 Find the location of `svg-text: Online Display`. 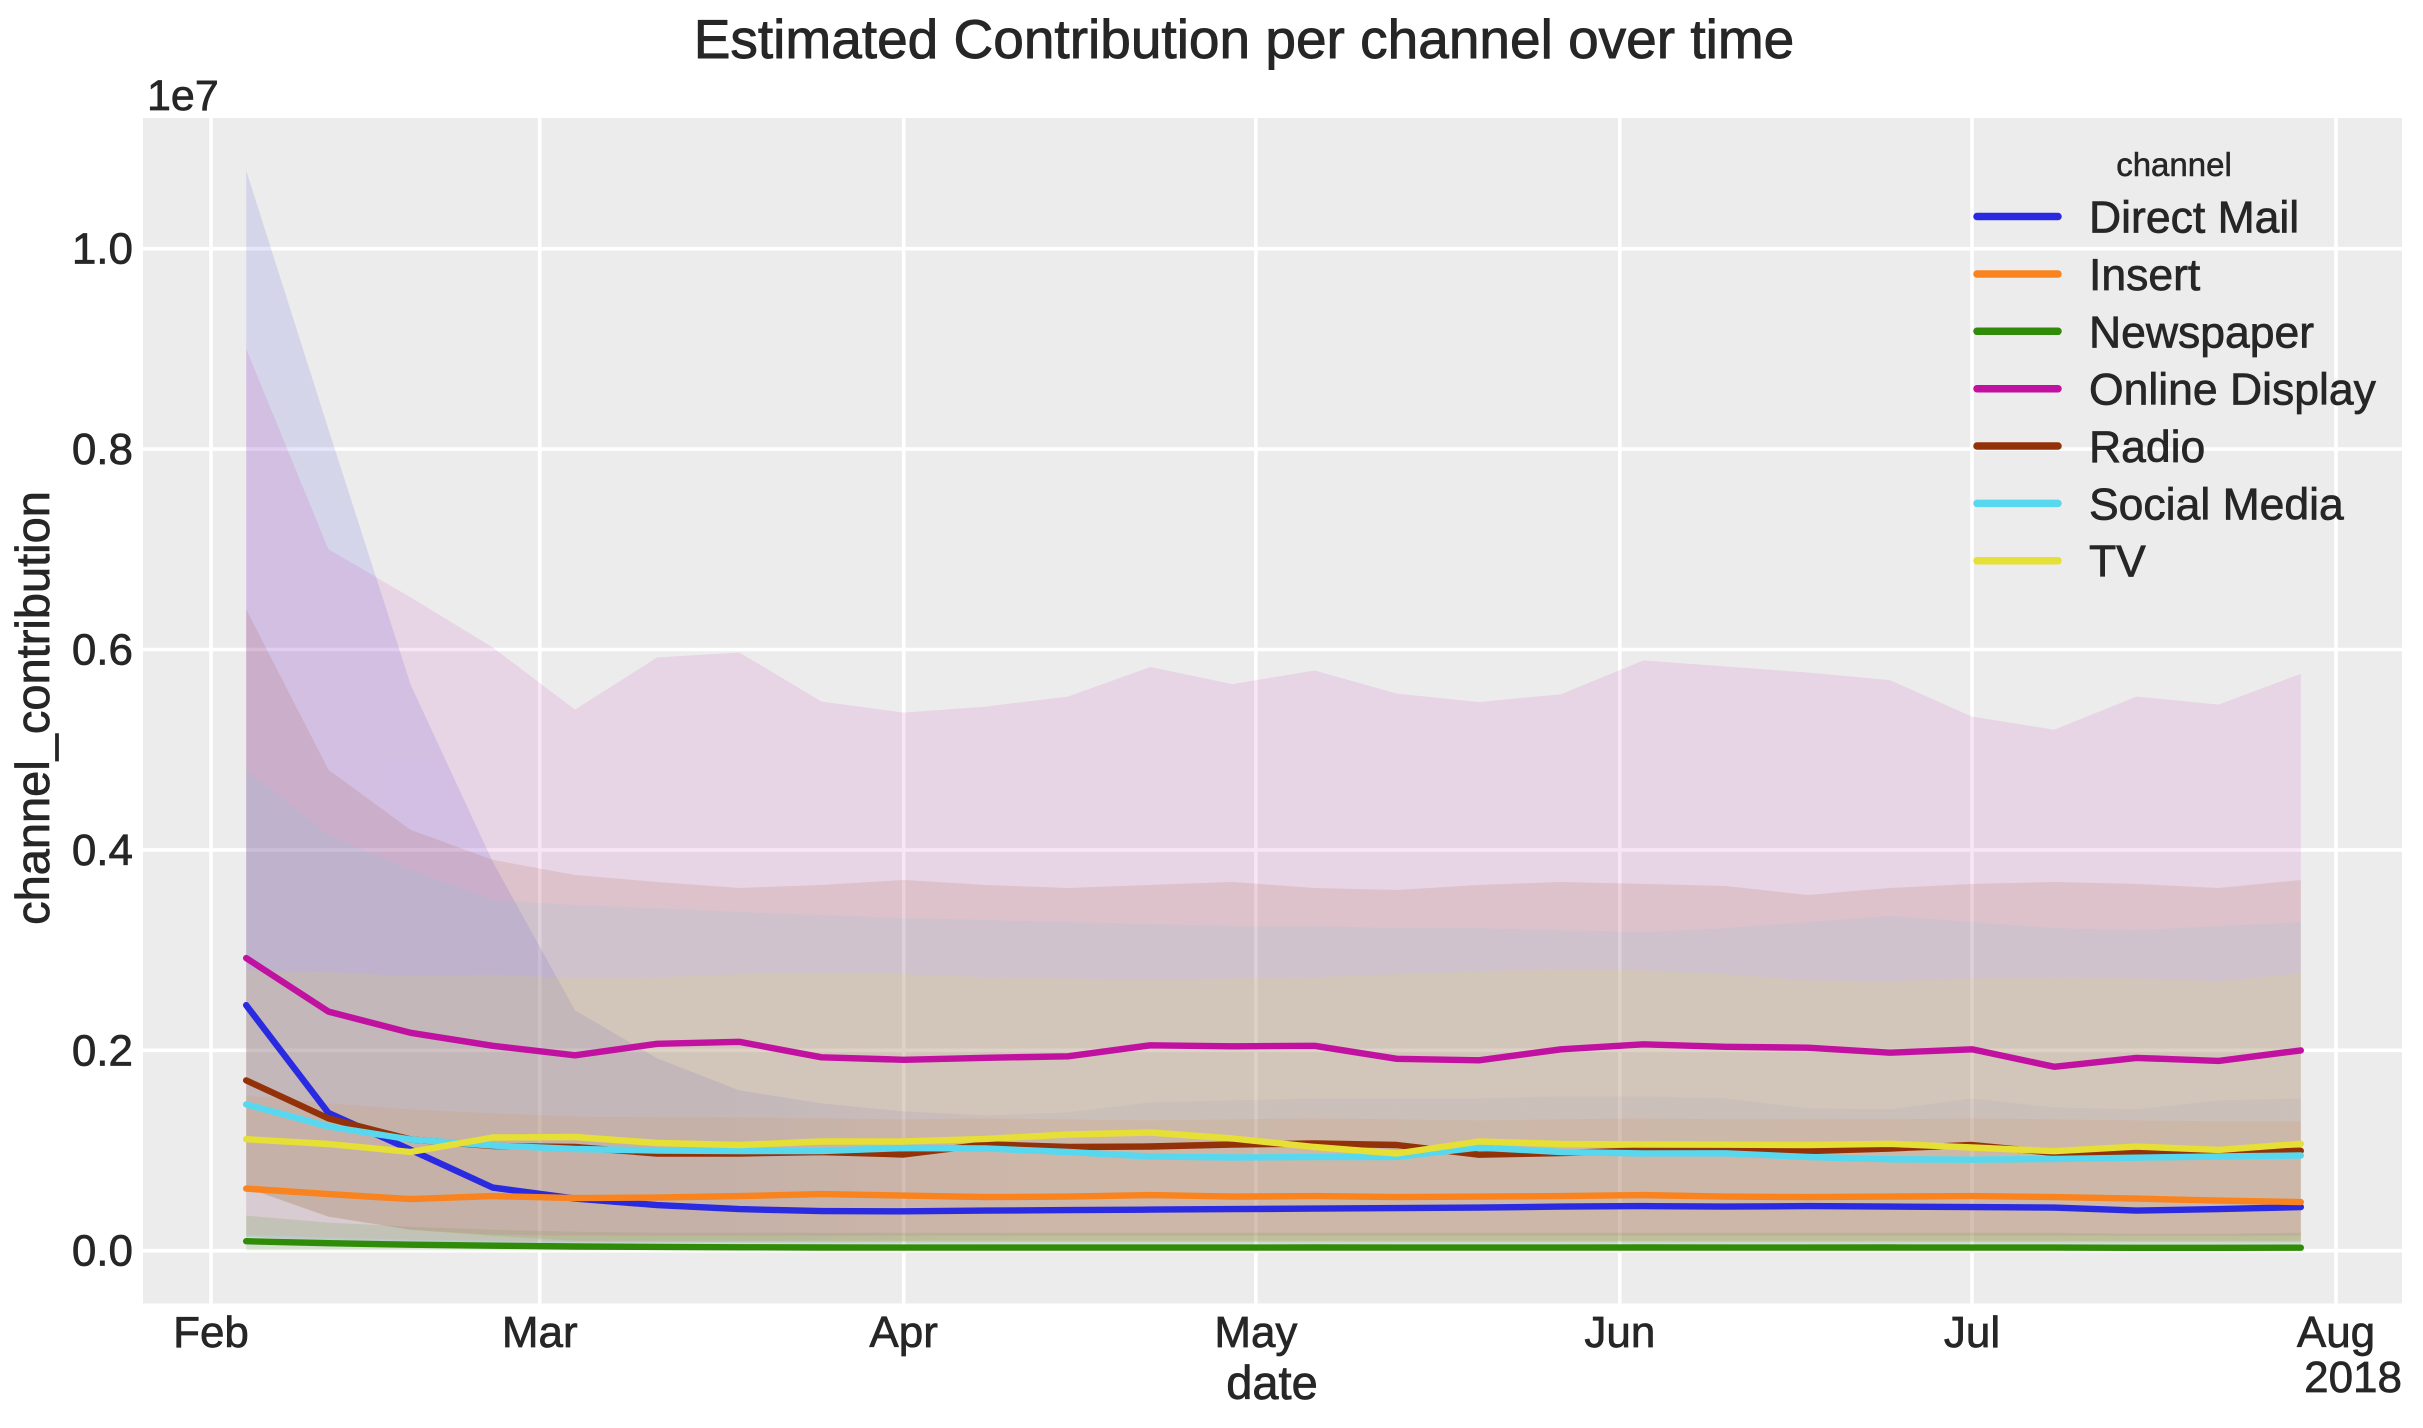

svg-text: Online Display is located at coordinates (2233, 390).